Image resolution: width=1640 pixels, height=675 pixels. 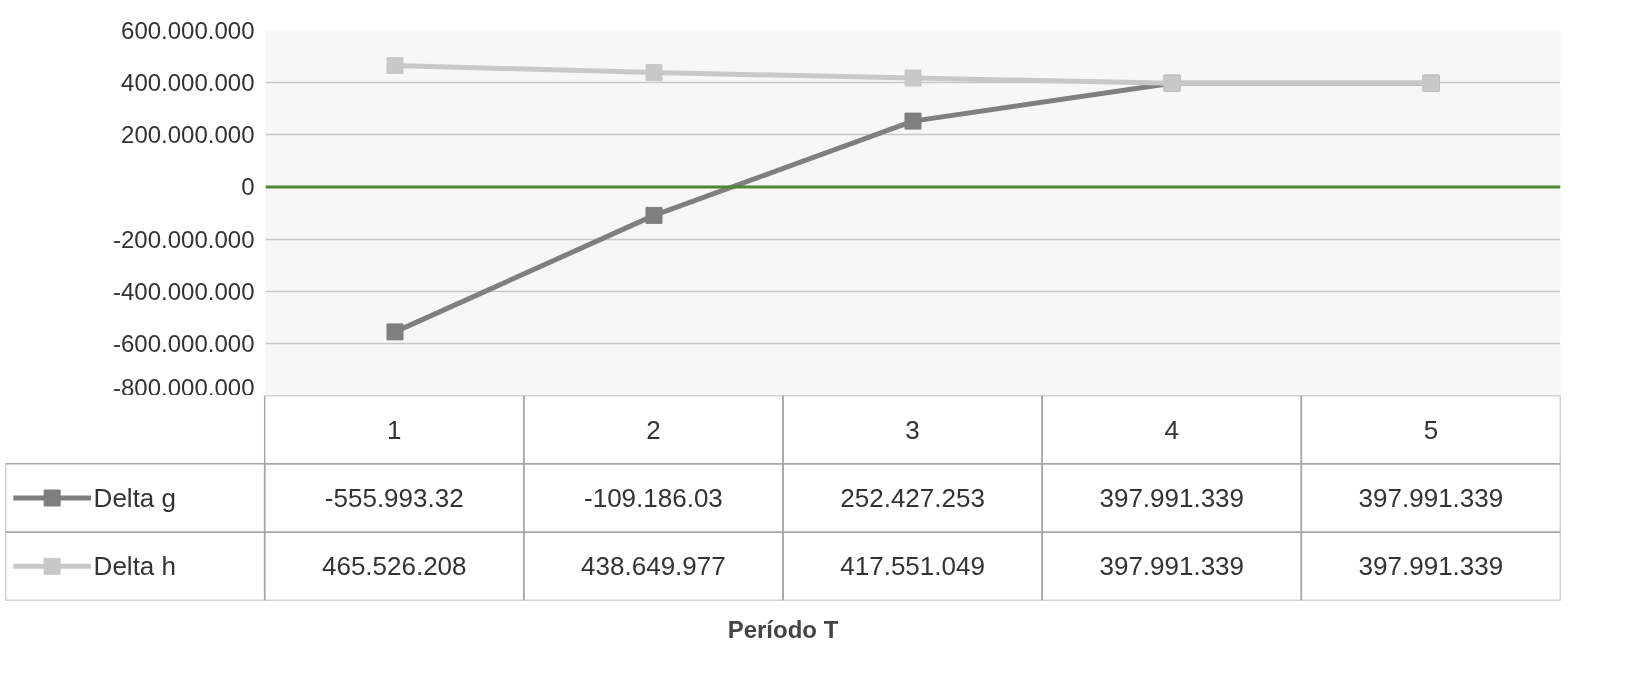 What do you see at coordinates (184, 239) in the screenshot?
I see `y-tick-label: -200.000.000` at bounding box center [184, 239].